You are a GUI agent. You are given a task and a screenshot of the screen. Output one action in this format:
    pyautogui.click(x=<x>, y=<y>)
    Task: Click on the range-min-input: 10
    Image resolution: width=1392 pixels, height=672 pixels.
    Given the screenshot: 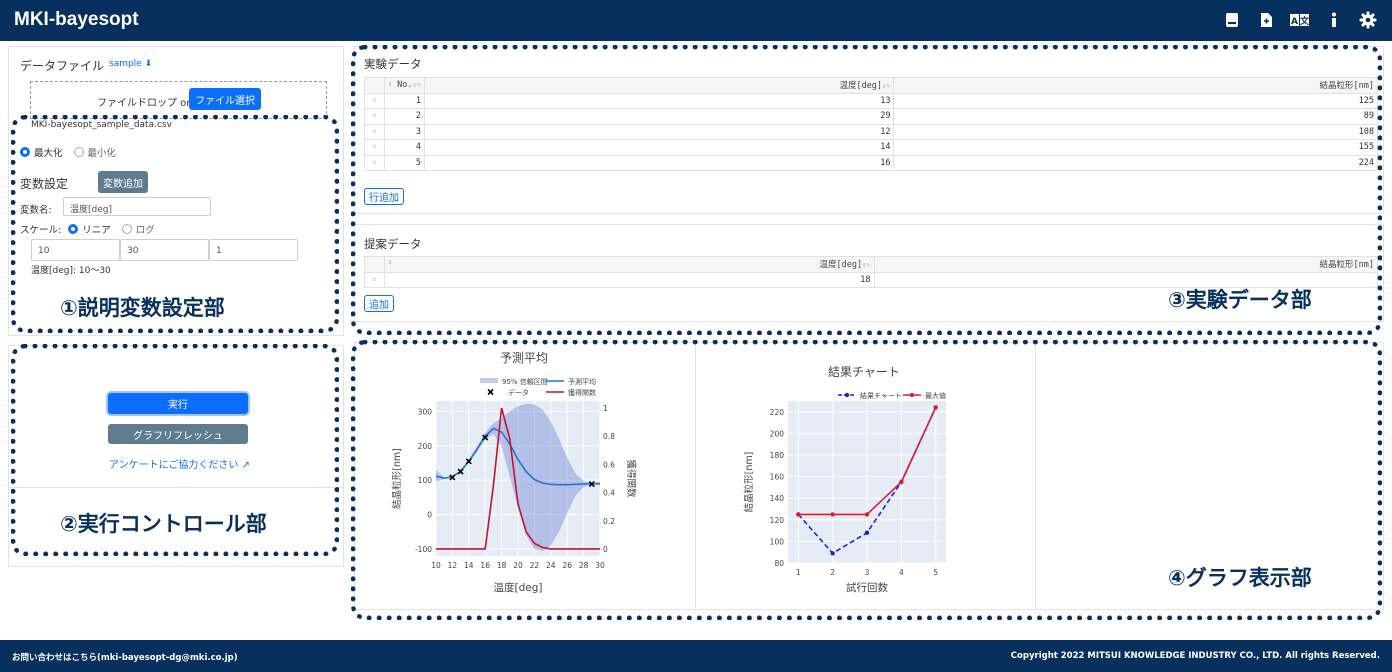 What is the action you would take?
    pyautogui.click(x=75, y=250)
    